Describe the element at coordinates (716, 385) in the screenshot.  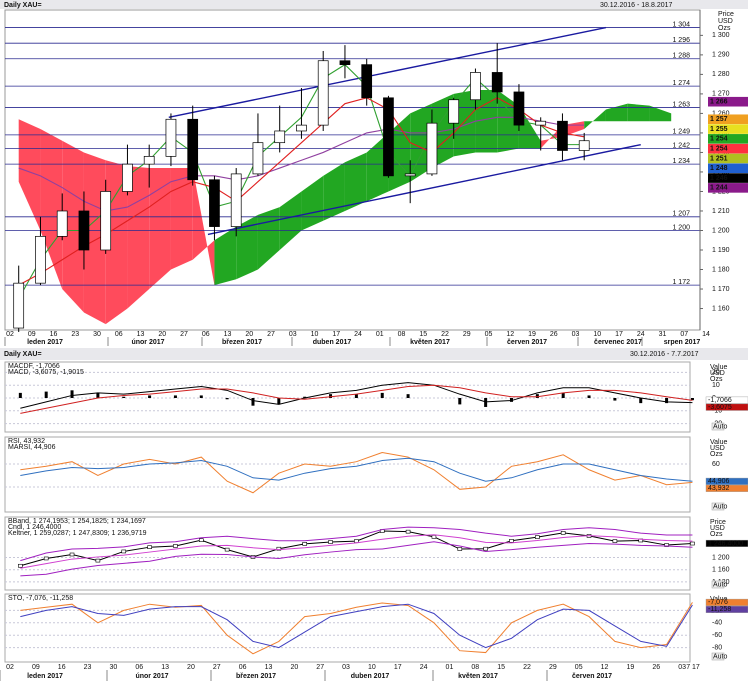
I see `y-tick-label: 10` at that location.